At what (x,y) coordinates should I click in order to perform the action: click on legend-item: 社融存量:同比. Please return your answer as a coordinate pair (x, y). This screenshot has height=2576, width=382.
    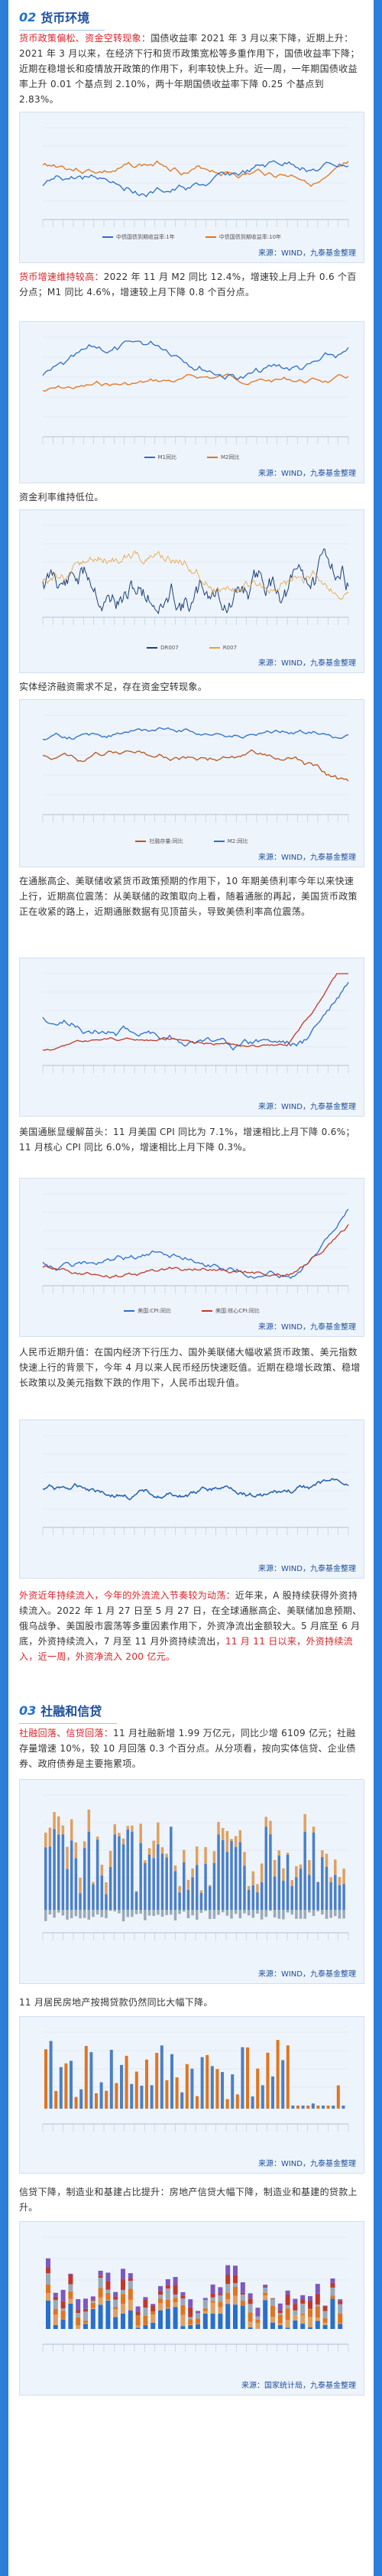
    Looking at the image, I should click on (159, 841).